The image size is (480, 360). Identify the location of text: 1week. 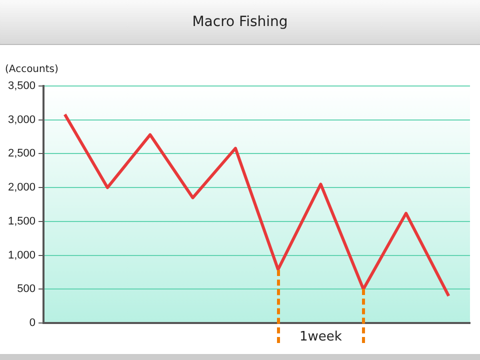
(321, 336).